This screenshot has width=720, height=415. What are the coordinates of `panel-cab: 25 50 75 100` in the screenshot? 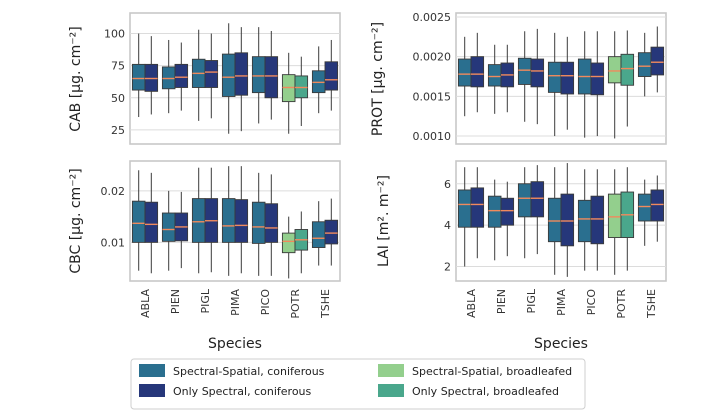 It's located at (222, 80).